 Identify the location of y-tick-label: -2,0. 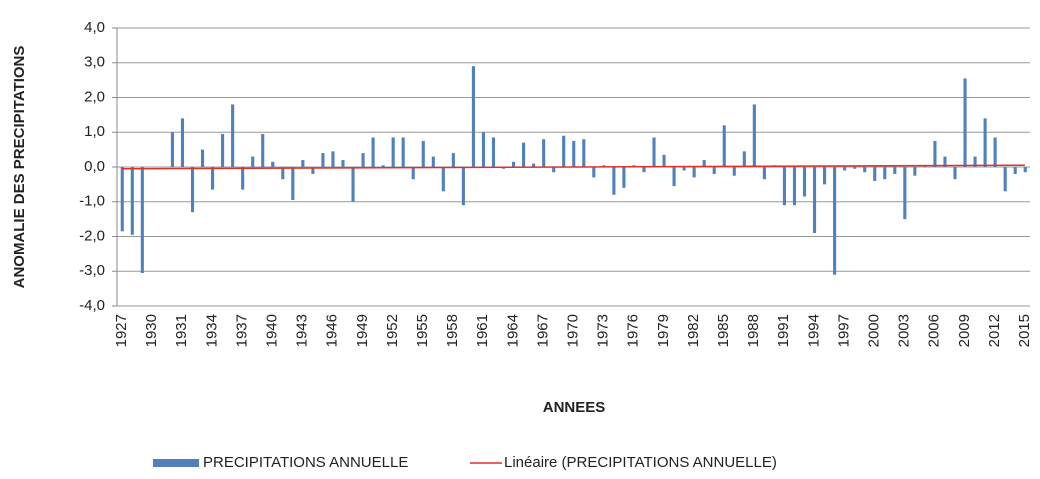
(92, 235).